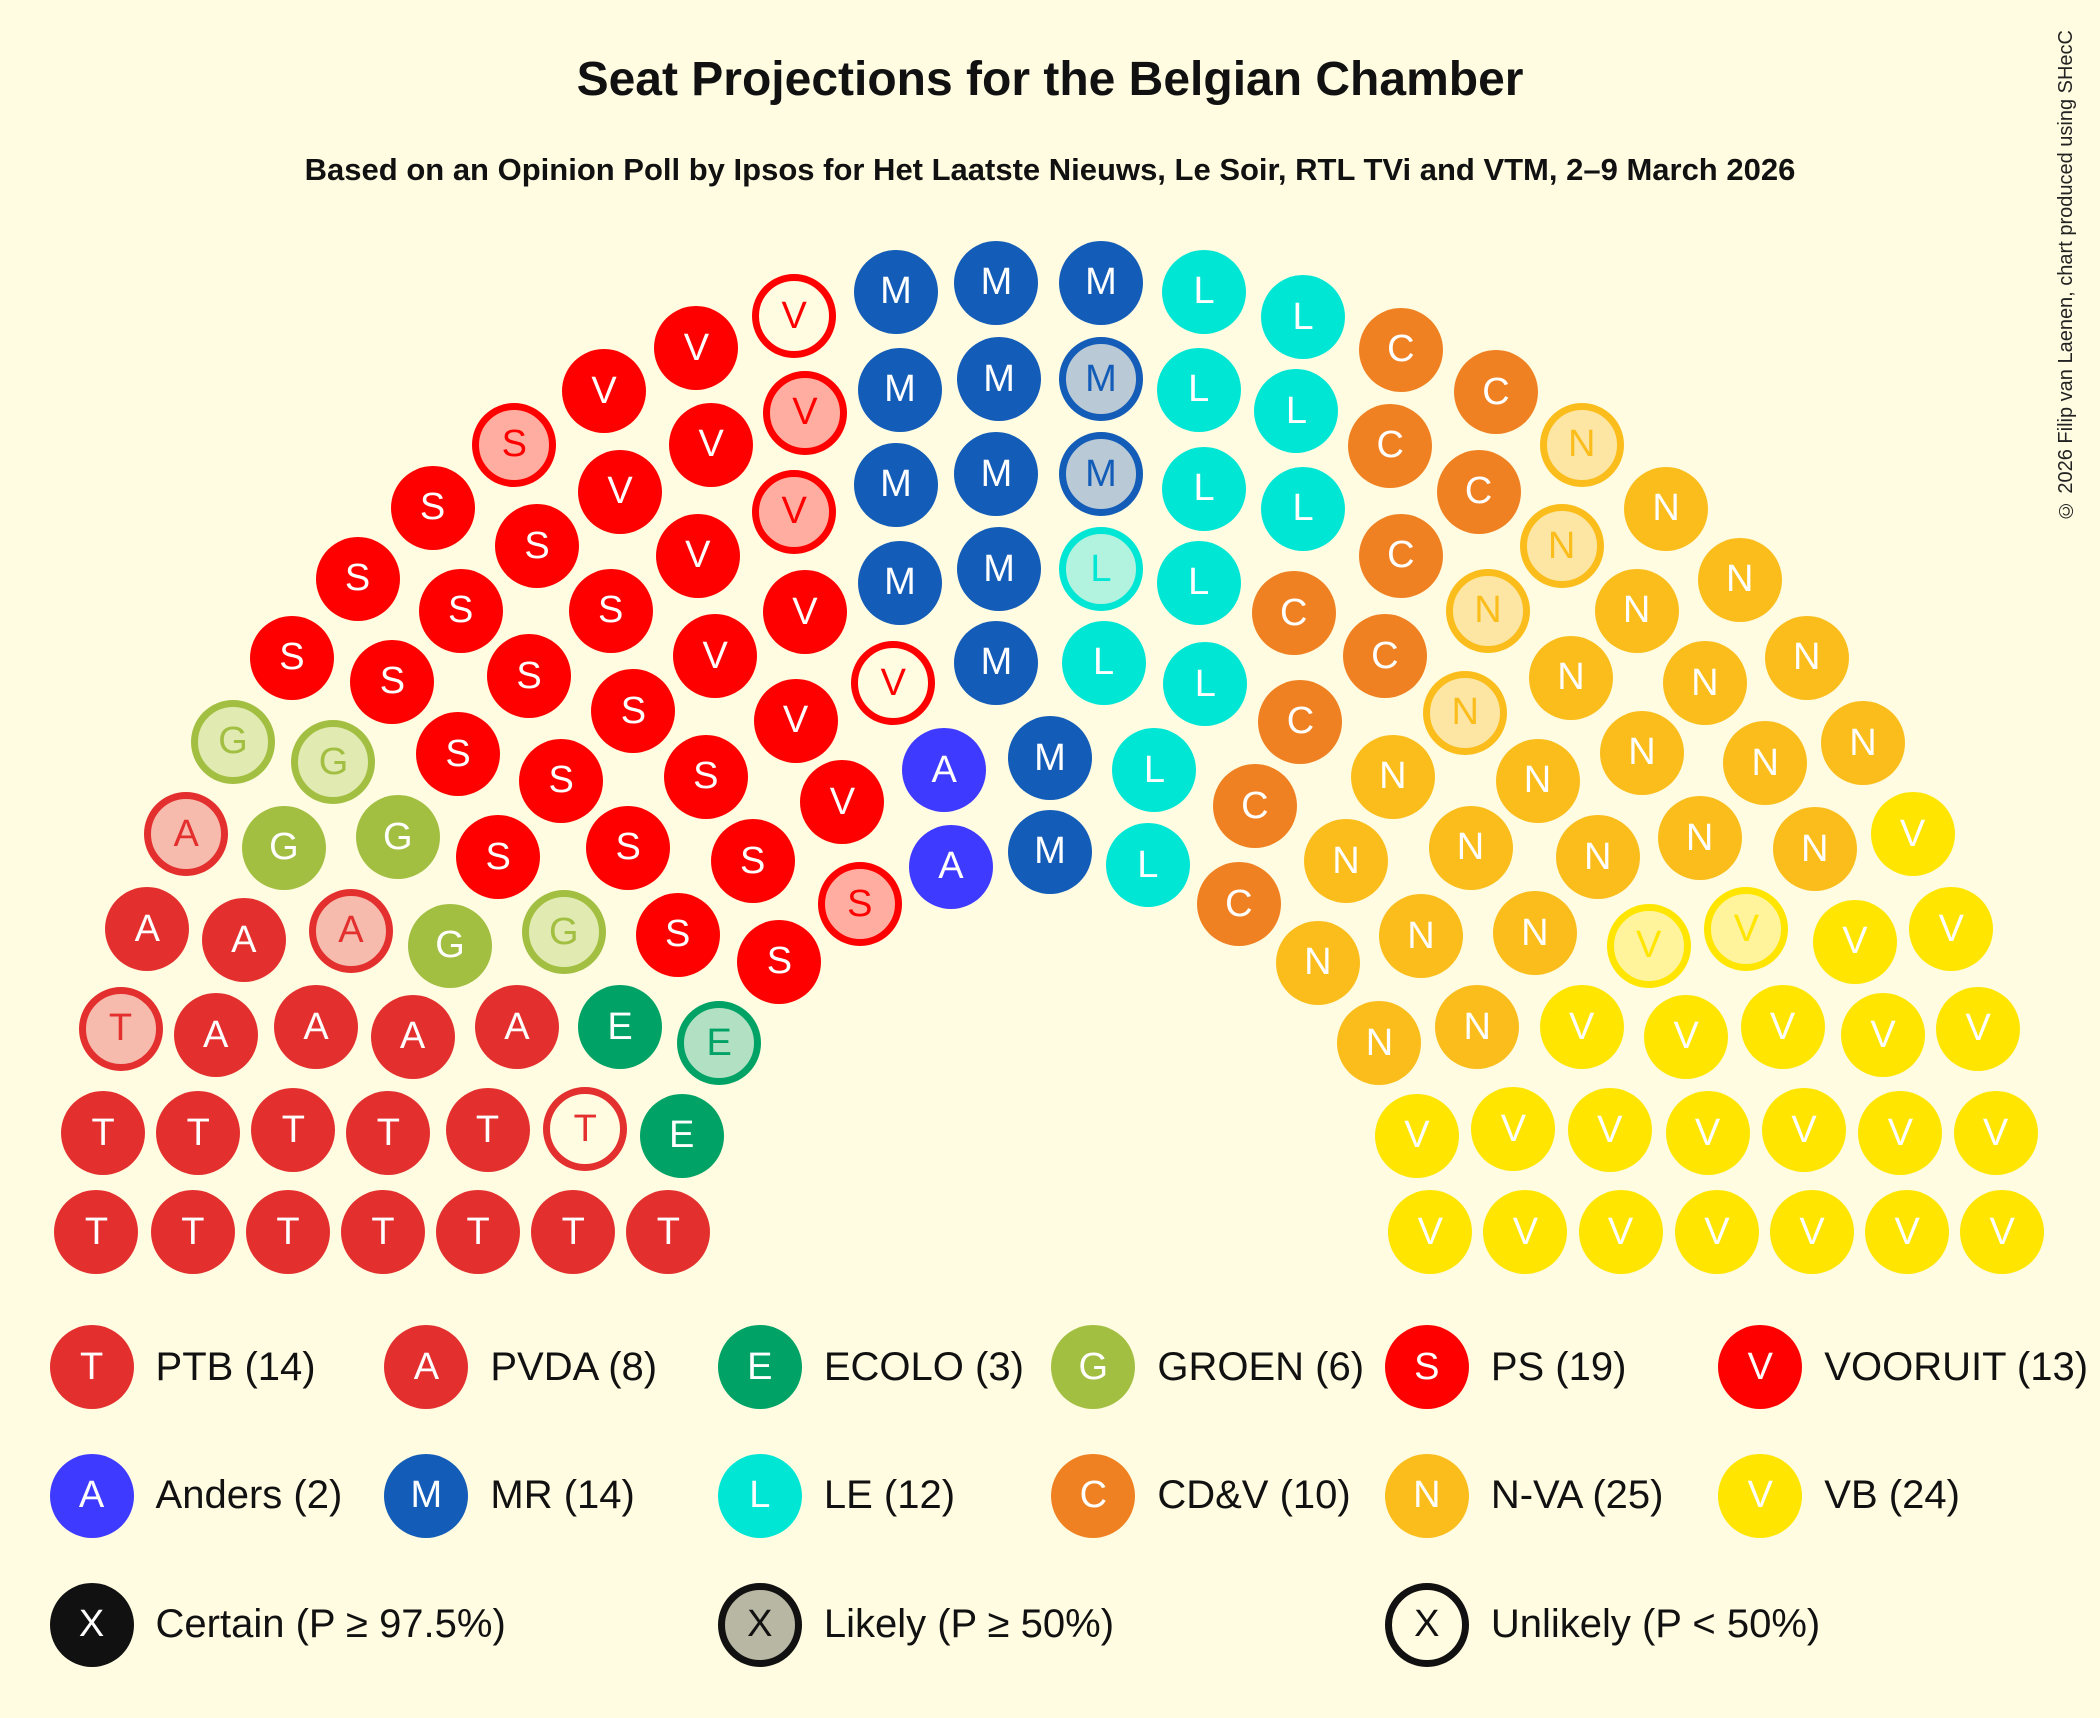 This screenshot has width=2100, height=1718. What do you see at coordinates (1523, 1495) in the screenshot?
I see `legend-item-n-va: N N-VA (25)` at bounding box center [1523, 1495].